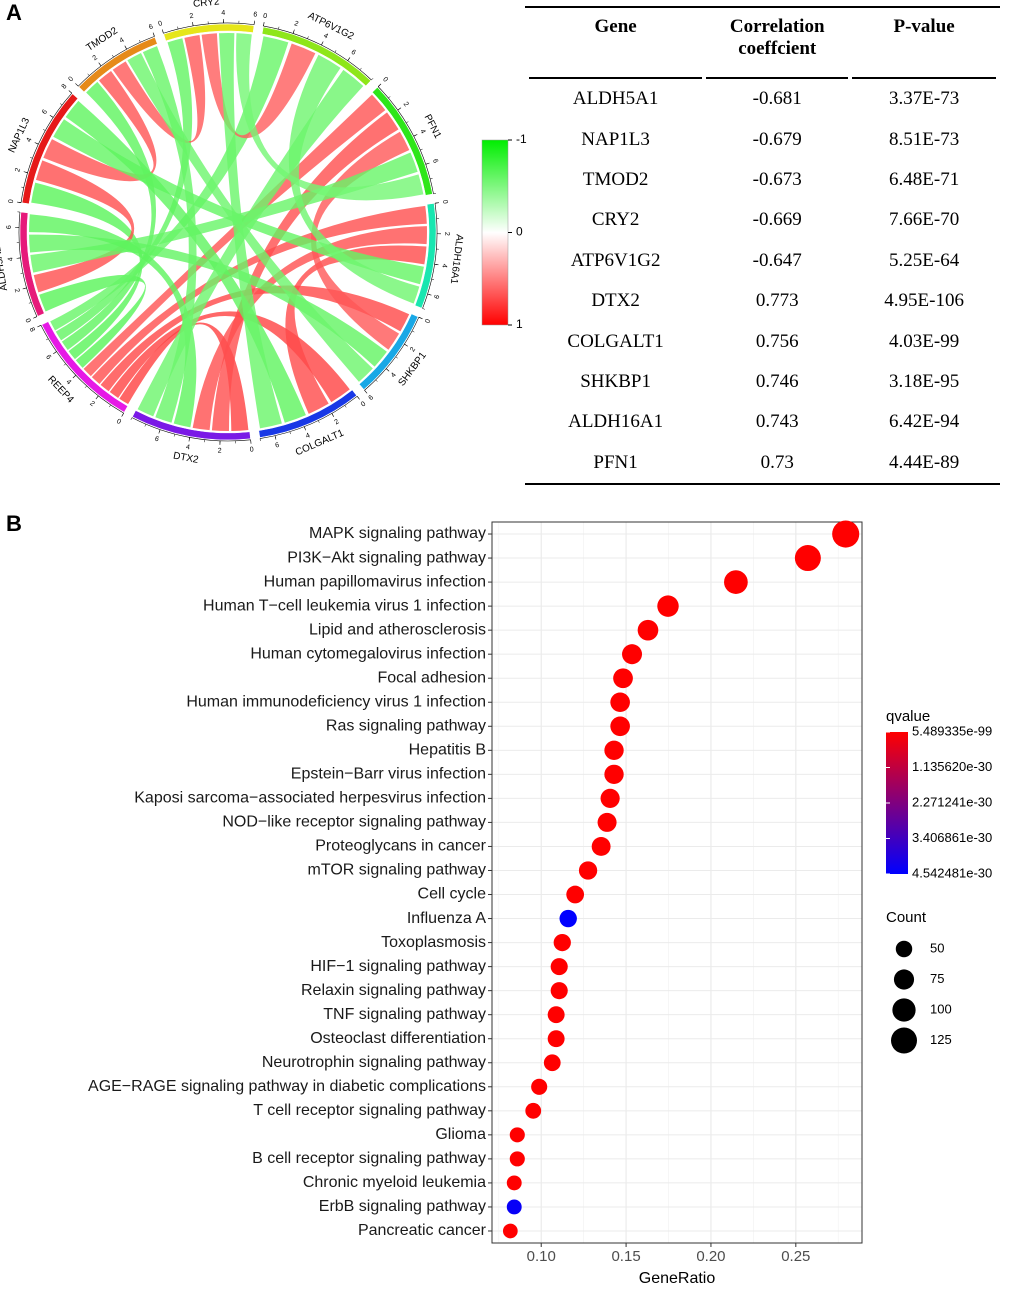 The image size is (1020, 1295). I want to click on y-tick-label: Glioma, so click(460, 1134).